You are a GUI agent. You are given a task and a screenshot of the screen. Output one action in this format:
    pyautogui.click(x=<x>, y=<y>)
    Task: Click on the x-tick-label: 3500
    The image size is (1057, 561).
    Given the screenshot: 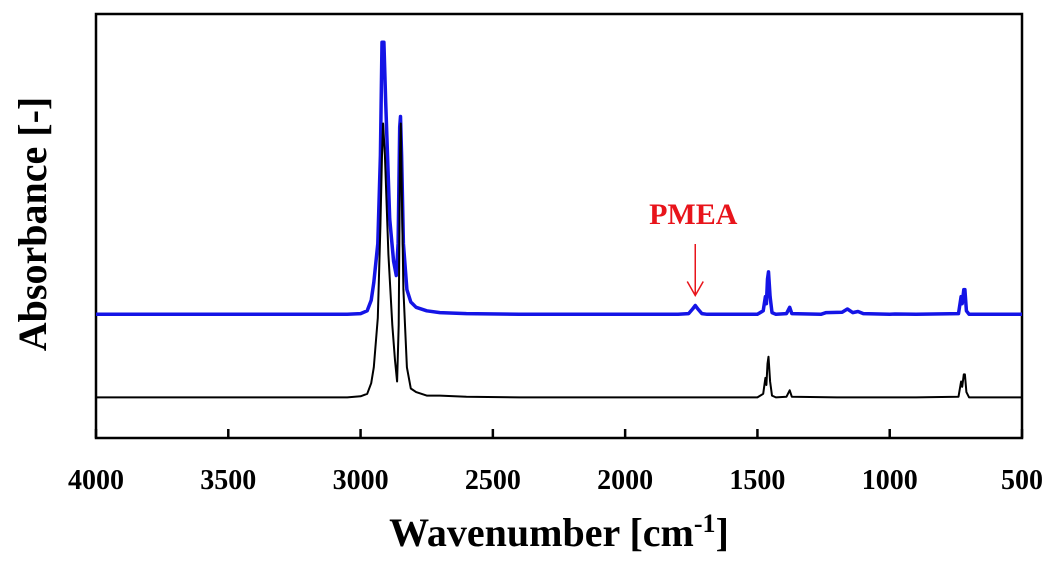 What is the action you would take?
    pyautogui.click(x=228, y=480)
    